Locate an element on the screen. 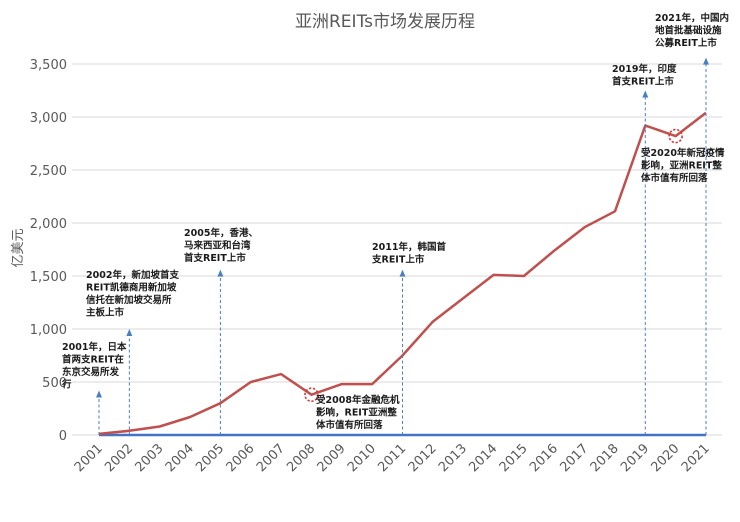 The height and width of the screenshot is (522, 740). y-tick-label: 500 is located at coordinates (54, 383).